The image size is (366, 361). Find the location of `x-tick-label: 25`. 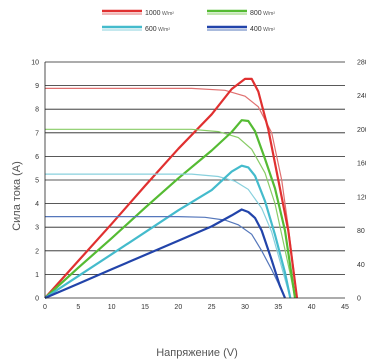

x-tick-label: 25 is located at coordinates (212, 307).